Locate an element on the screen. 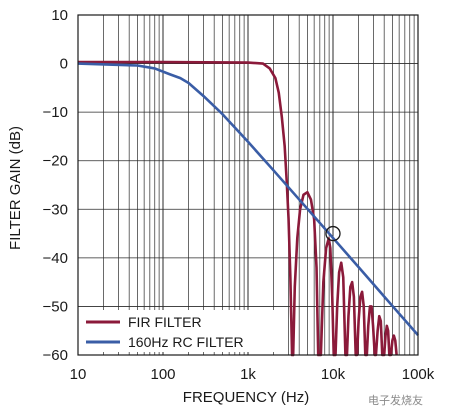 The width and height of the screenshot is (450, 413). legend-label-rc-filter: 160Hz RC FILTER is located at coordinates (186, 342).